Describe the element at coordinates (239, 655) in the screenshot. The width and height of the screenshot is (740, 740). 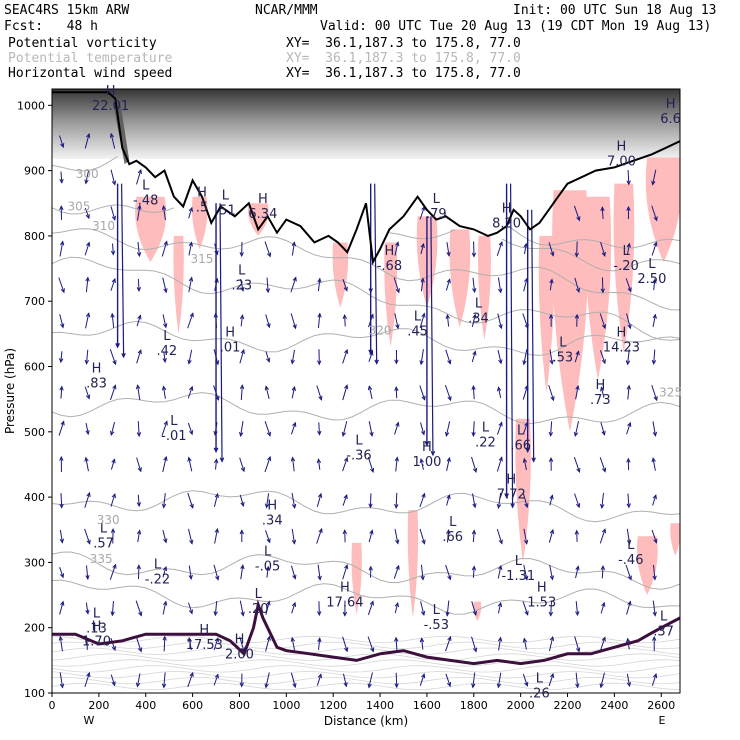
I see `extremum-value: 2.00` at that location.